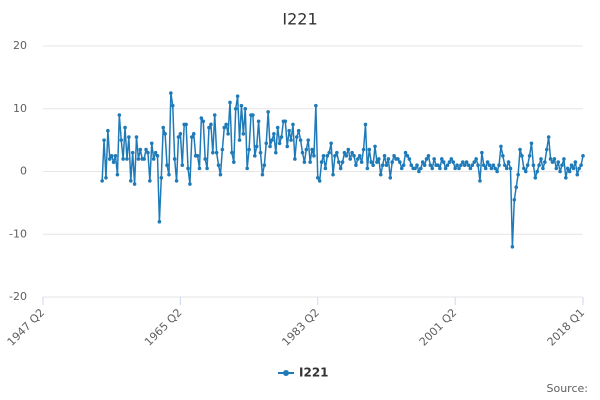 The height and width of the screenshot is (400, 600). I want to click on source: Source:, so click(568, 388).